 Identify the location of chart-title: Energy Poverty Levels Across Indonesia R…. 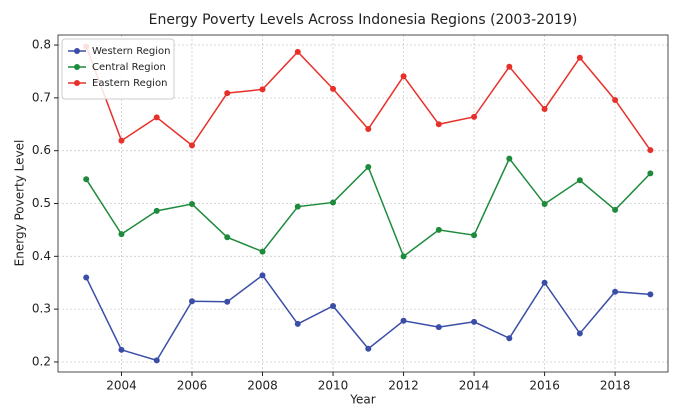
(363, 20).